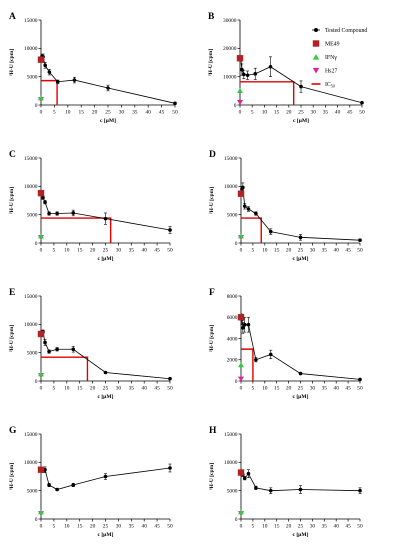  I want to click on legend-label: IFNγ, so click(331, 58).